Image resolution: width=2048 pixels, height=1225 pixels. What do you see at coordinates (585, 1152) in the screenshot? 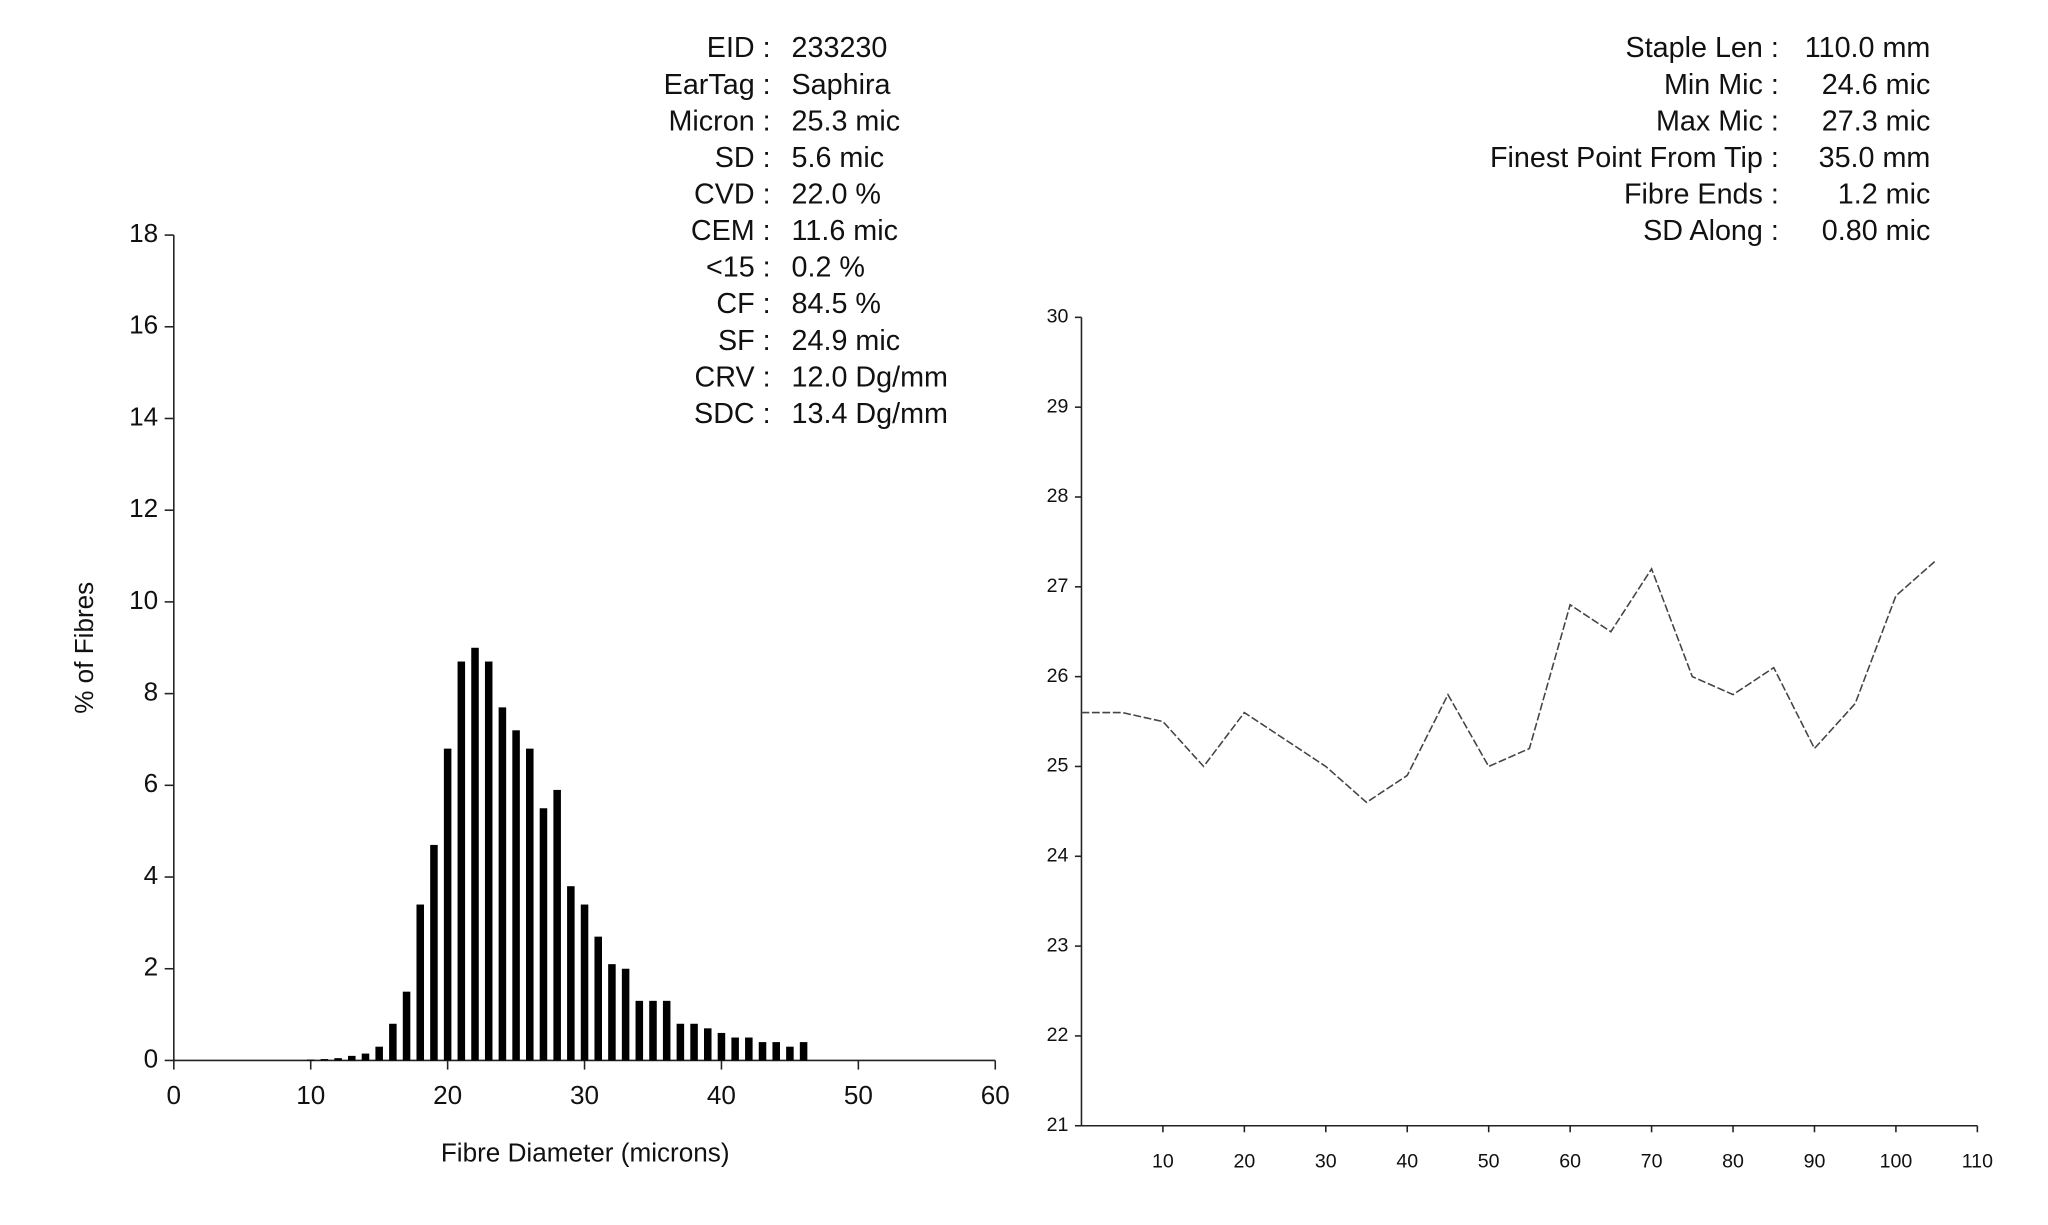
I see `x-axis-label: Fibre Diameter (microns)` at bounding box center [585, 1152].